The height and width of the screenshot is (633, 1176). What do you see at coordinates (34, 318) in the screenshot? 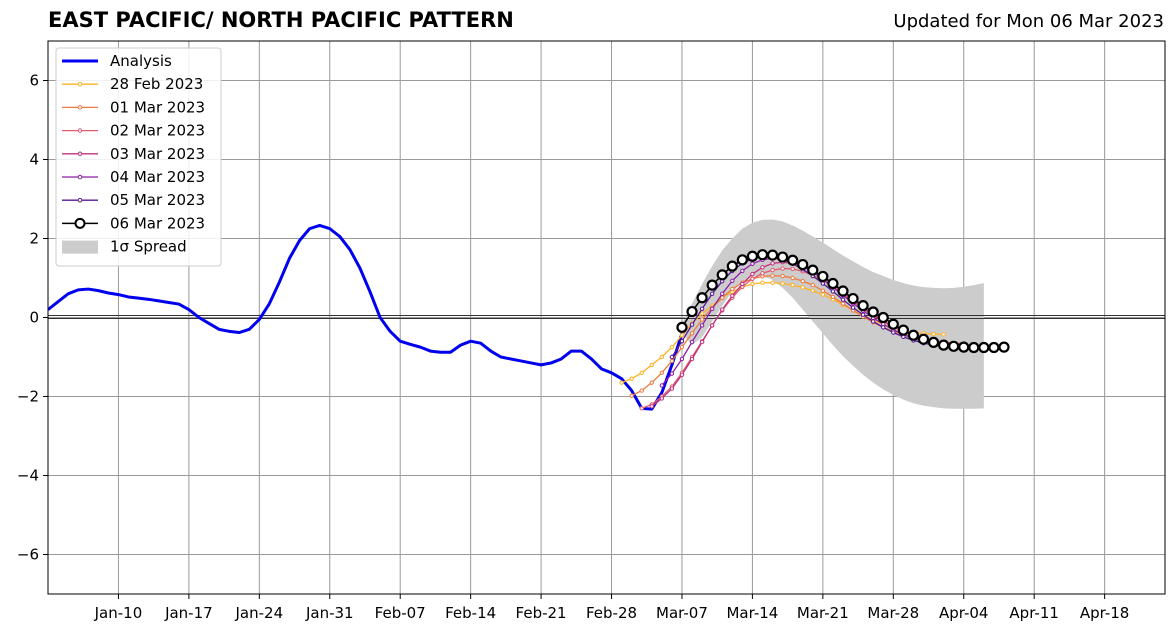
I see `y-tick-label: 0` at bounding box center [34, 318].